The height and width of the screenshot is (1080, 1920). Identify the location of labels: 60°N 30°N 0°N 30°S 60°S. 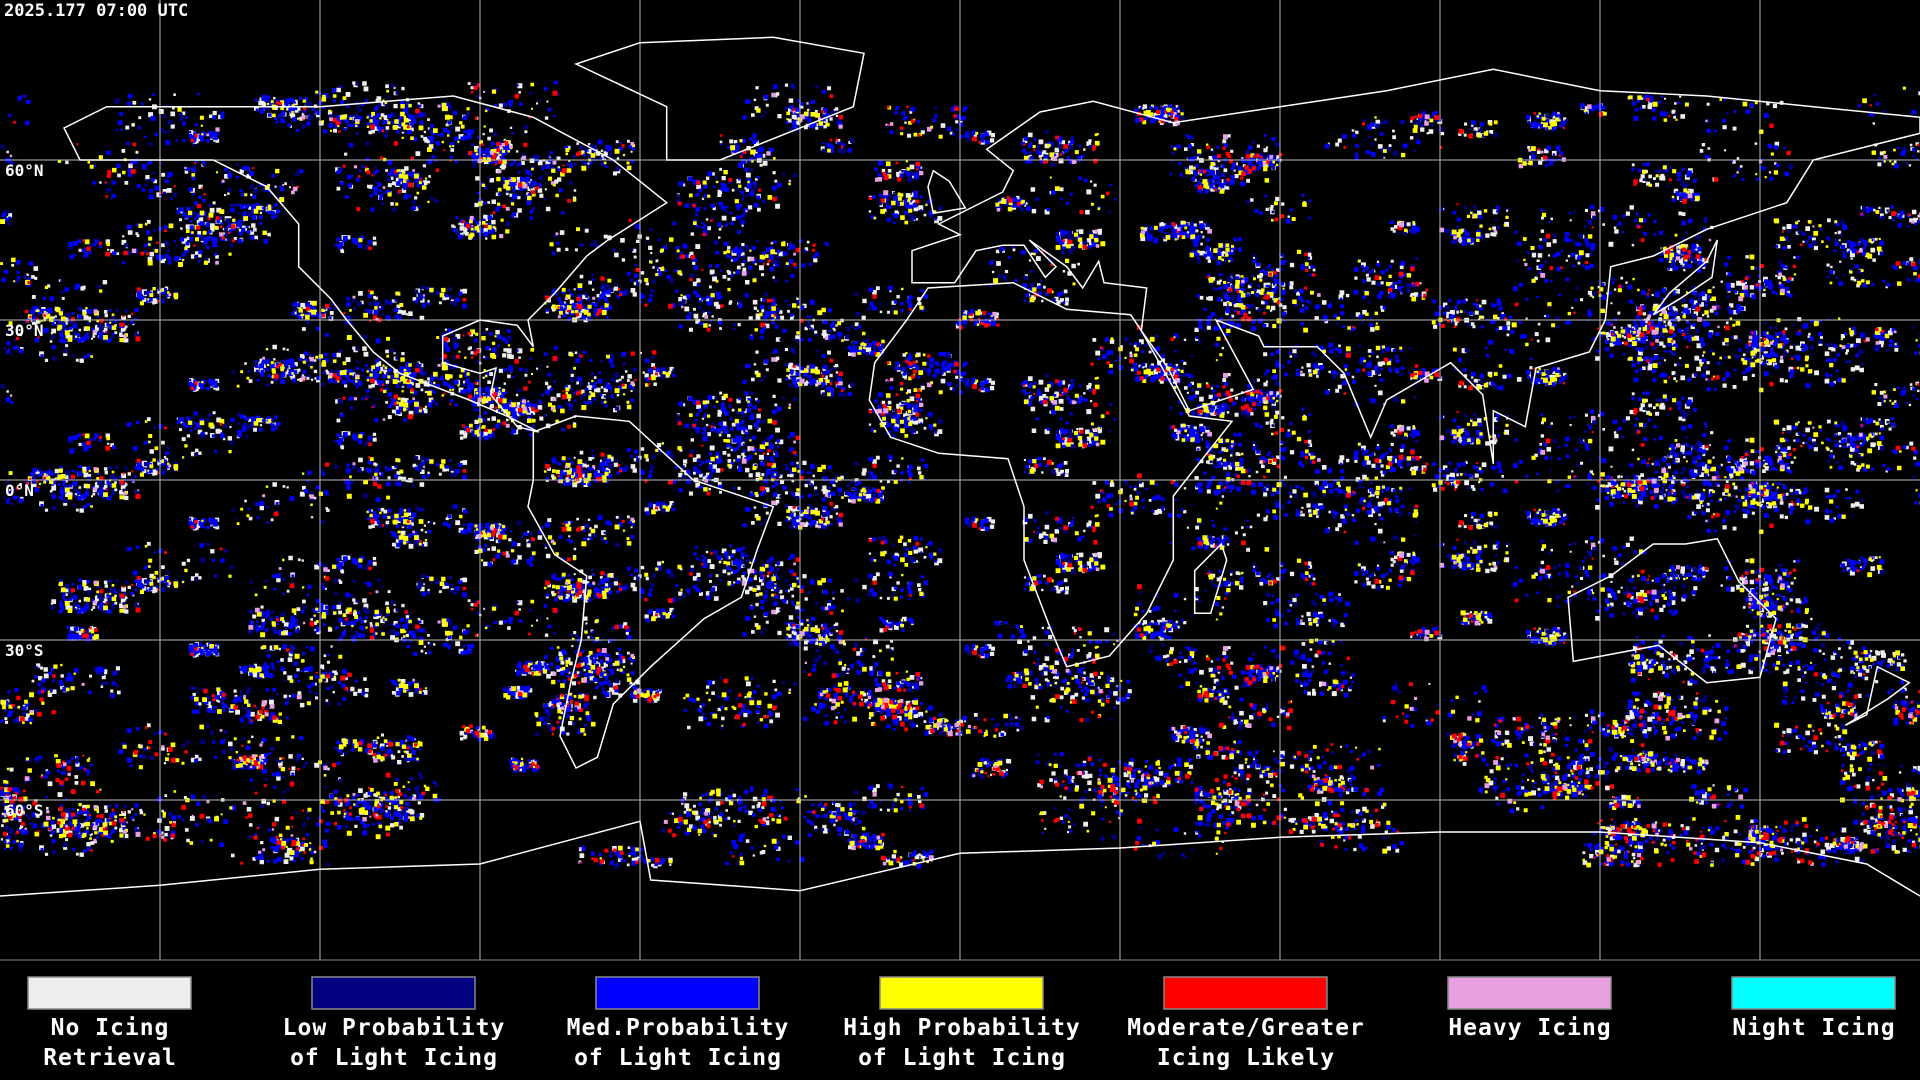
(24, 490).